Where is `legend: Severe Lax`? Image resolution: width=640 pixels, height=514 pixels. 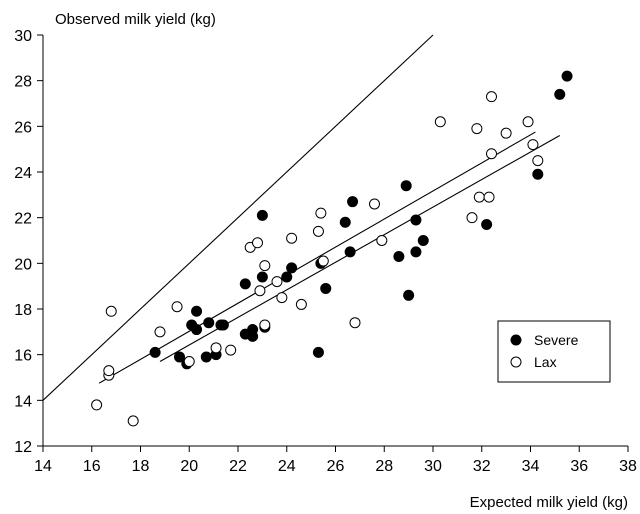
legend: Severe Lax is located at coordinates (554, 351).